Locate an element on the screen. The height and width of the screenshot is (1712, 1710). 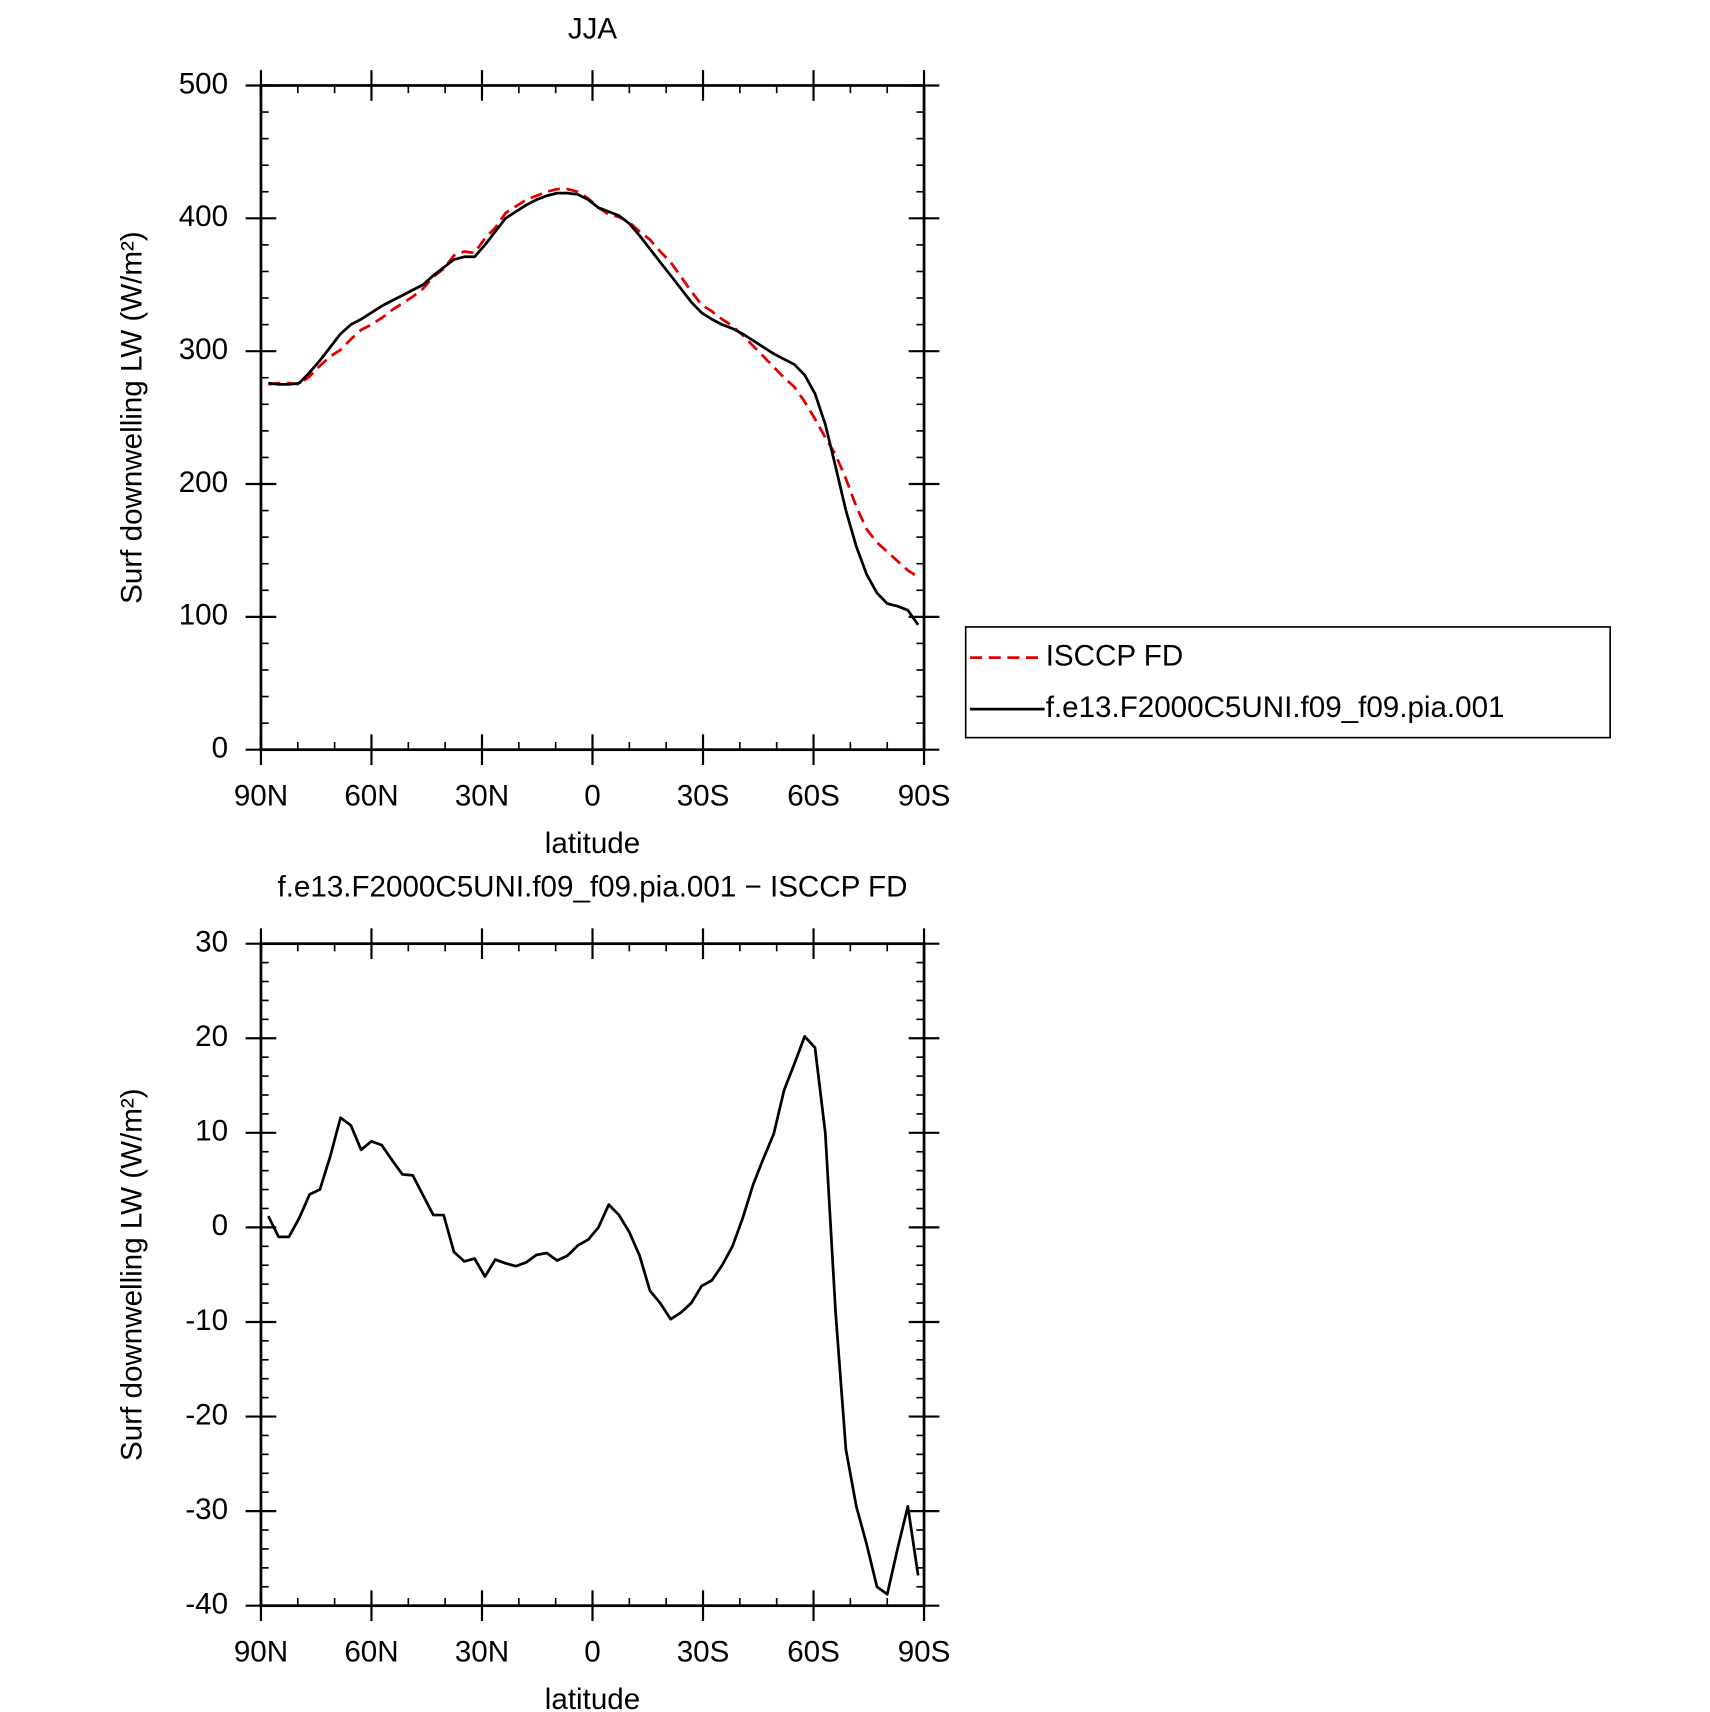
y-tick-label: 300 is located at coordinates (203, 349).